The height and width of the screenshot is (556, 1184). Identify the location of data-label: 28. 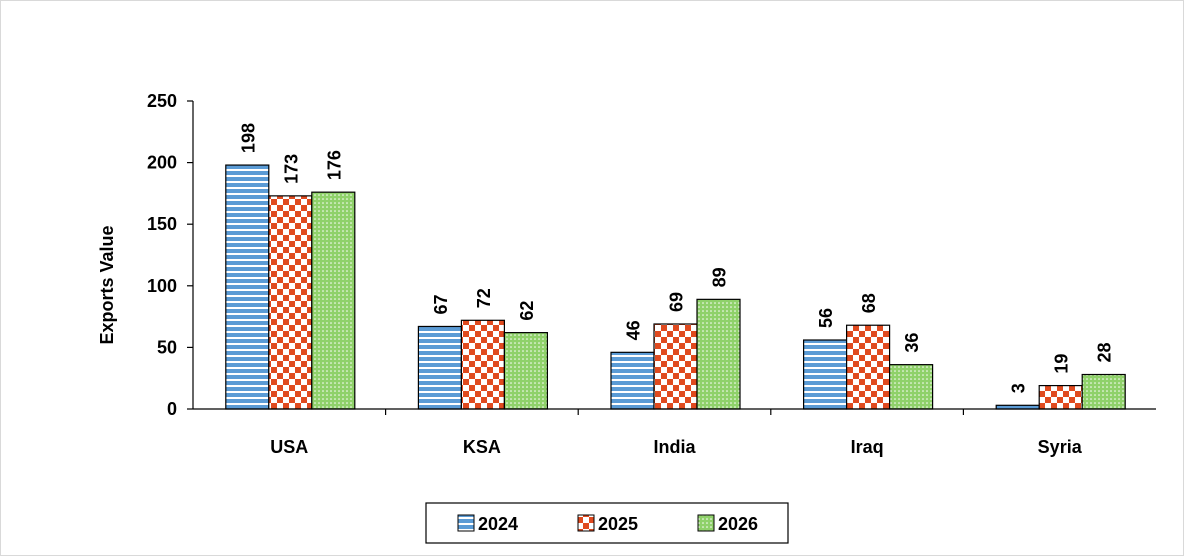
(1105, 352).